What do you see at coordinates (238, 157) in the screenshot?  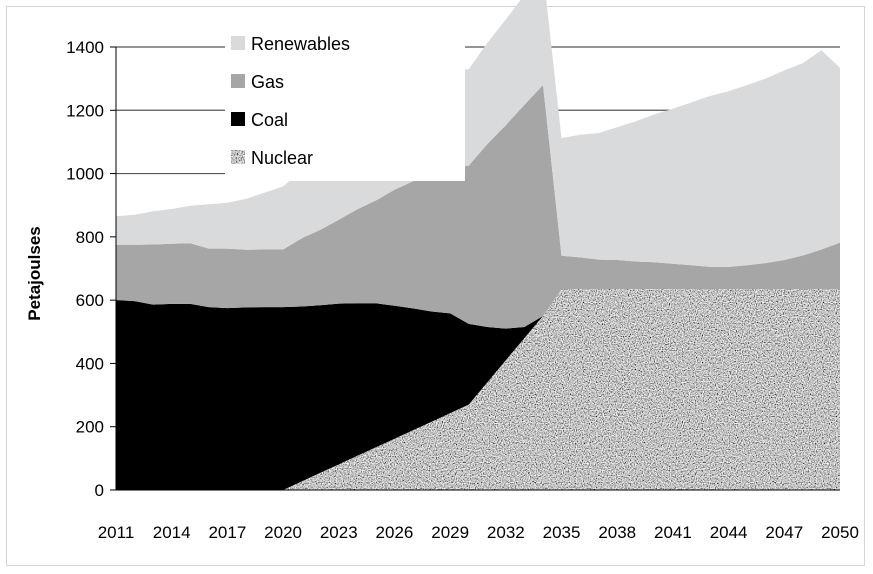 I see `legend-swatch-nuclear` at bounding box center [238, 157].